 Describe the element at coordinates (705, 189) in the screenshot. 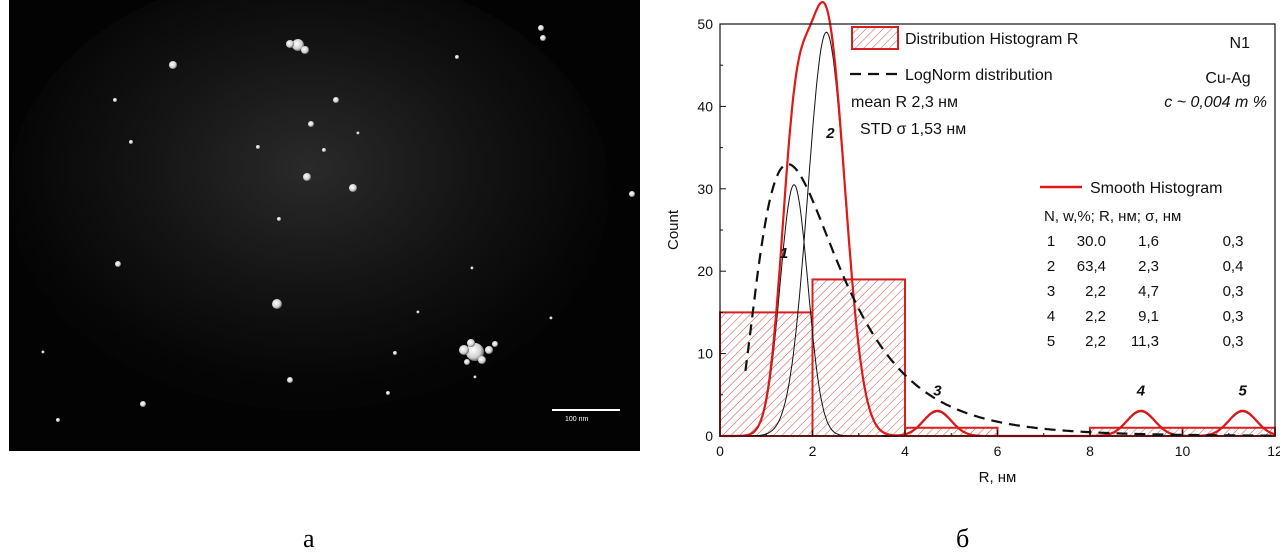

I see `y-tick-label: 30` at that location.